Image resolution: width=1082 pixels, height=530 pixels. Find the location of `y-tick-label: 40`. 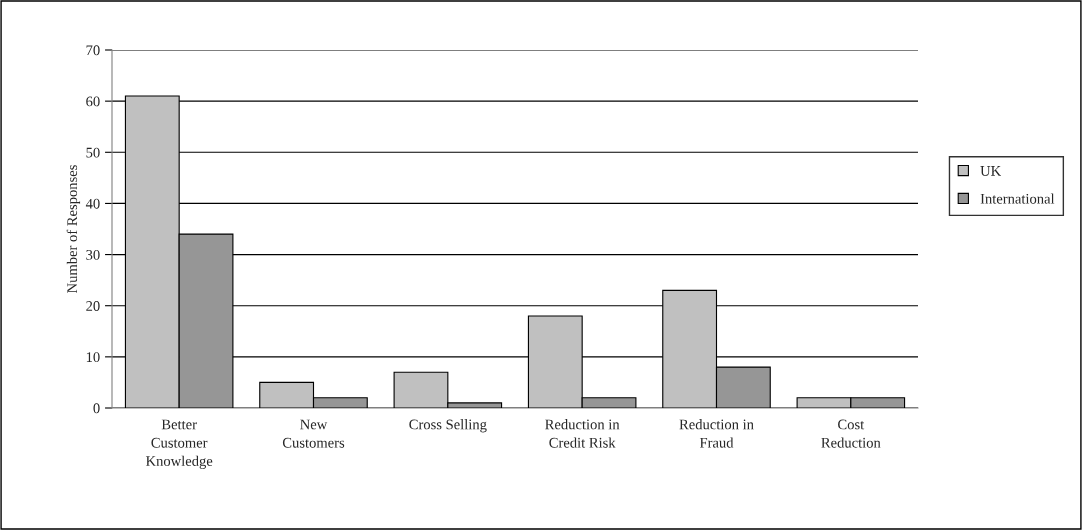

y-tick-label: 40 is located at coordinates (92, 203).